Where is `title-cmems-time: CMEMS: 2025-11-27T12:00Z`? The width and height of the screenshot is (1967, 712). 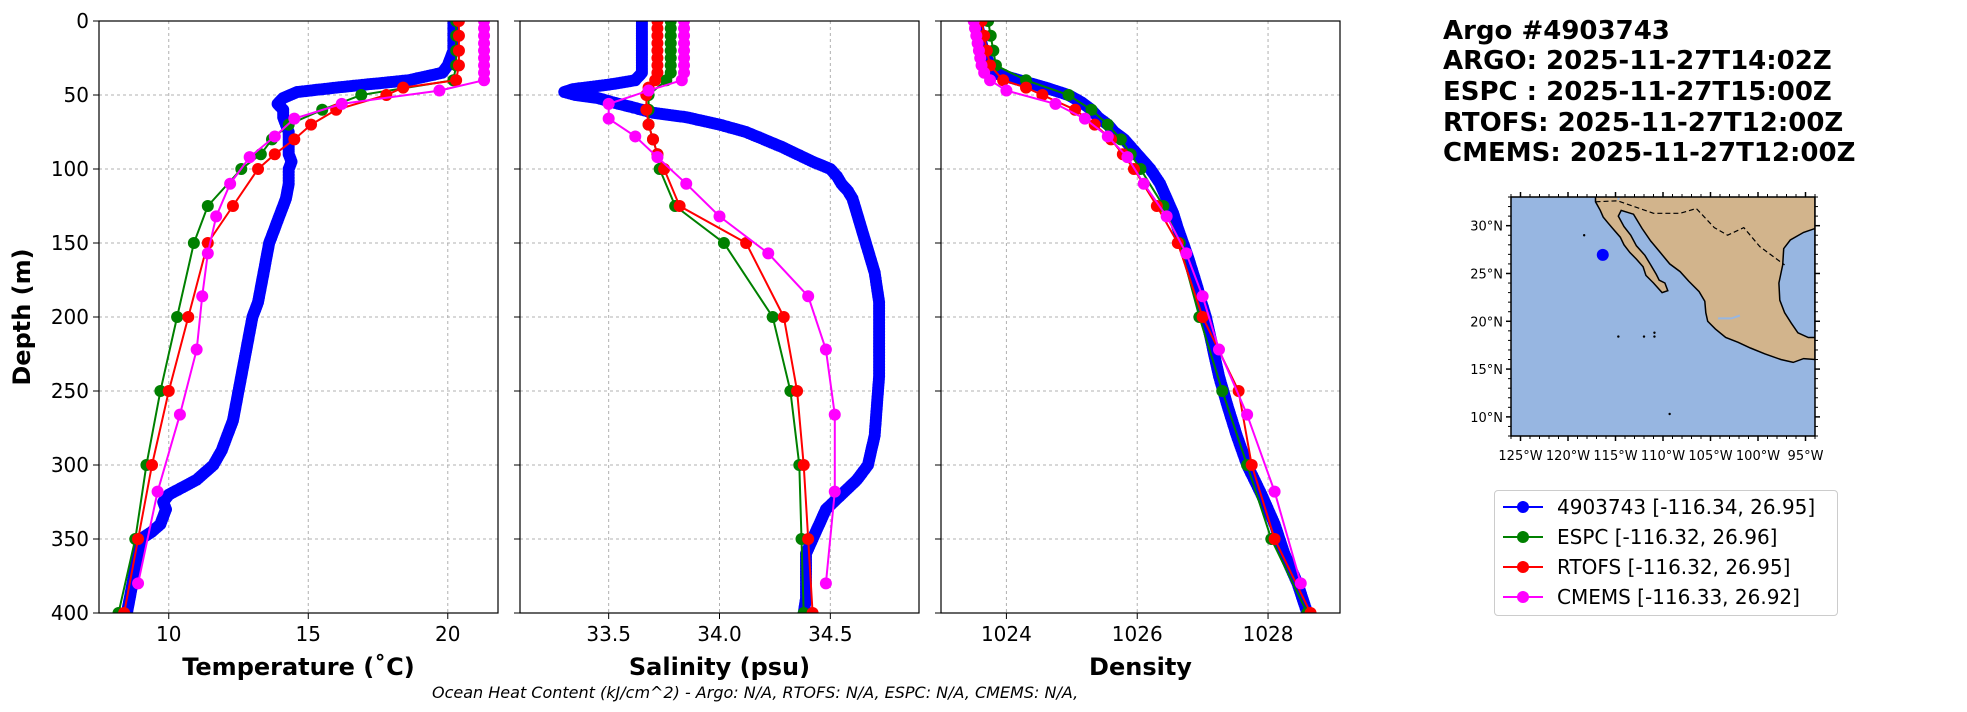 title-cmems-time: CMEMS: 2025-11-27T12:00Z is located at coordinates (1649, 153).